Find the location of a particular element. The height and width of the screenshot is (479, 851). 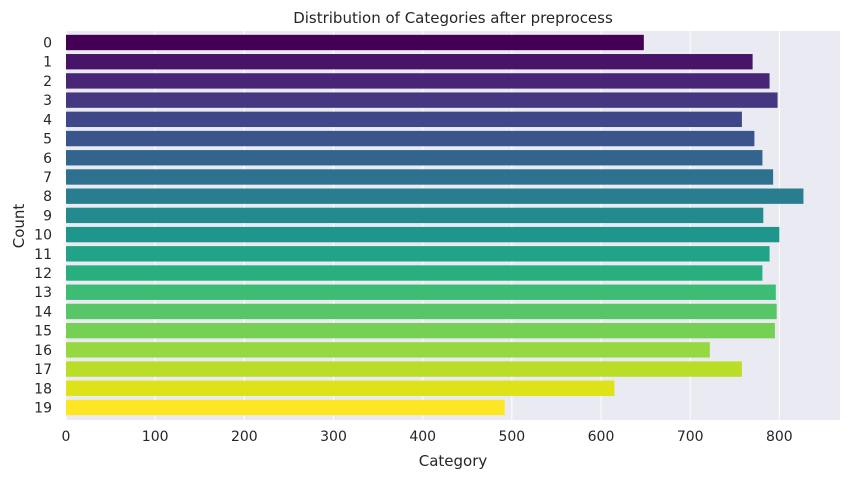

y-tick-label: 19 is located at coordinates (43, 409).